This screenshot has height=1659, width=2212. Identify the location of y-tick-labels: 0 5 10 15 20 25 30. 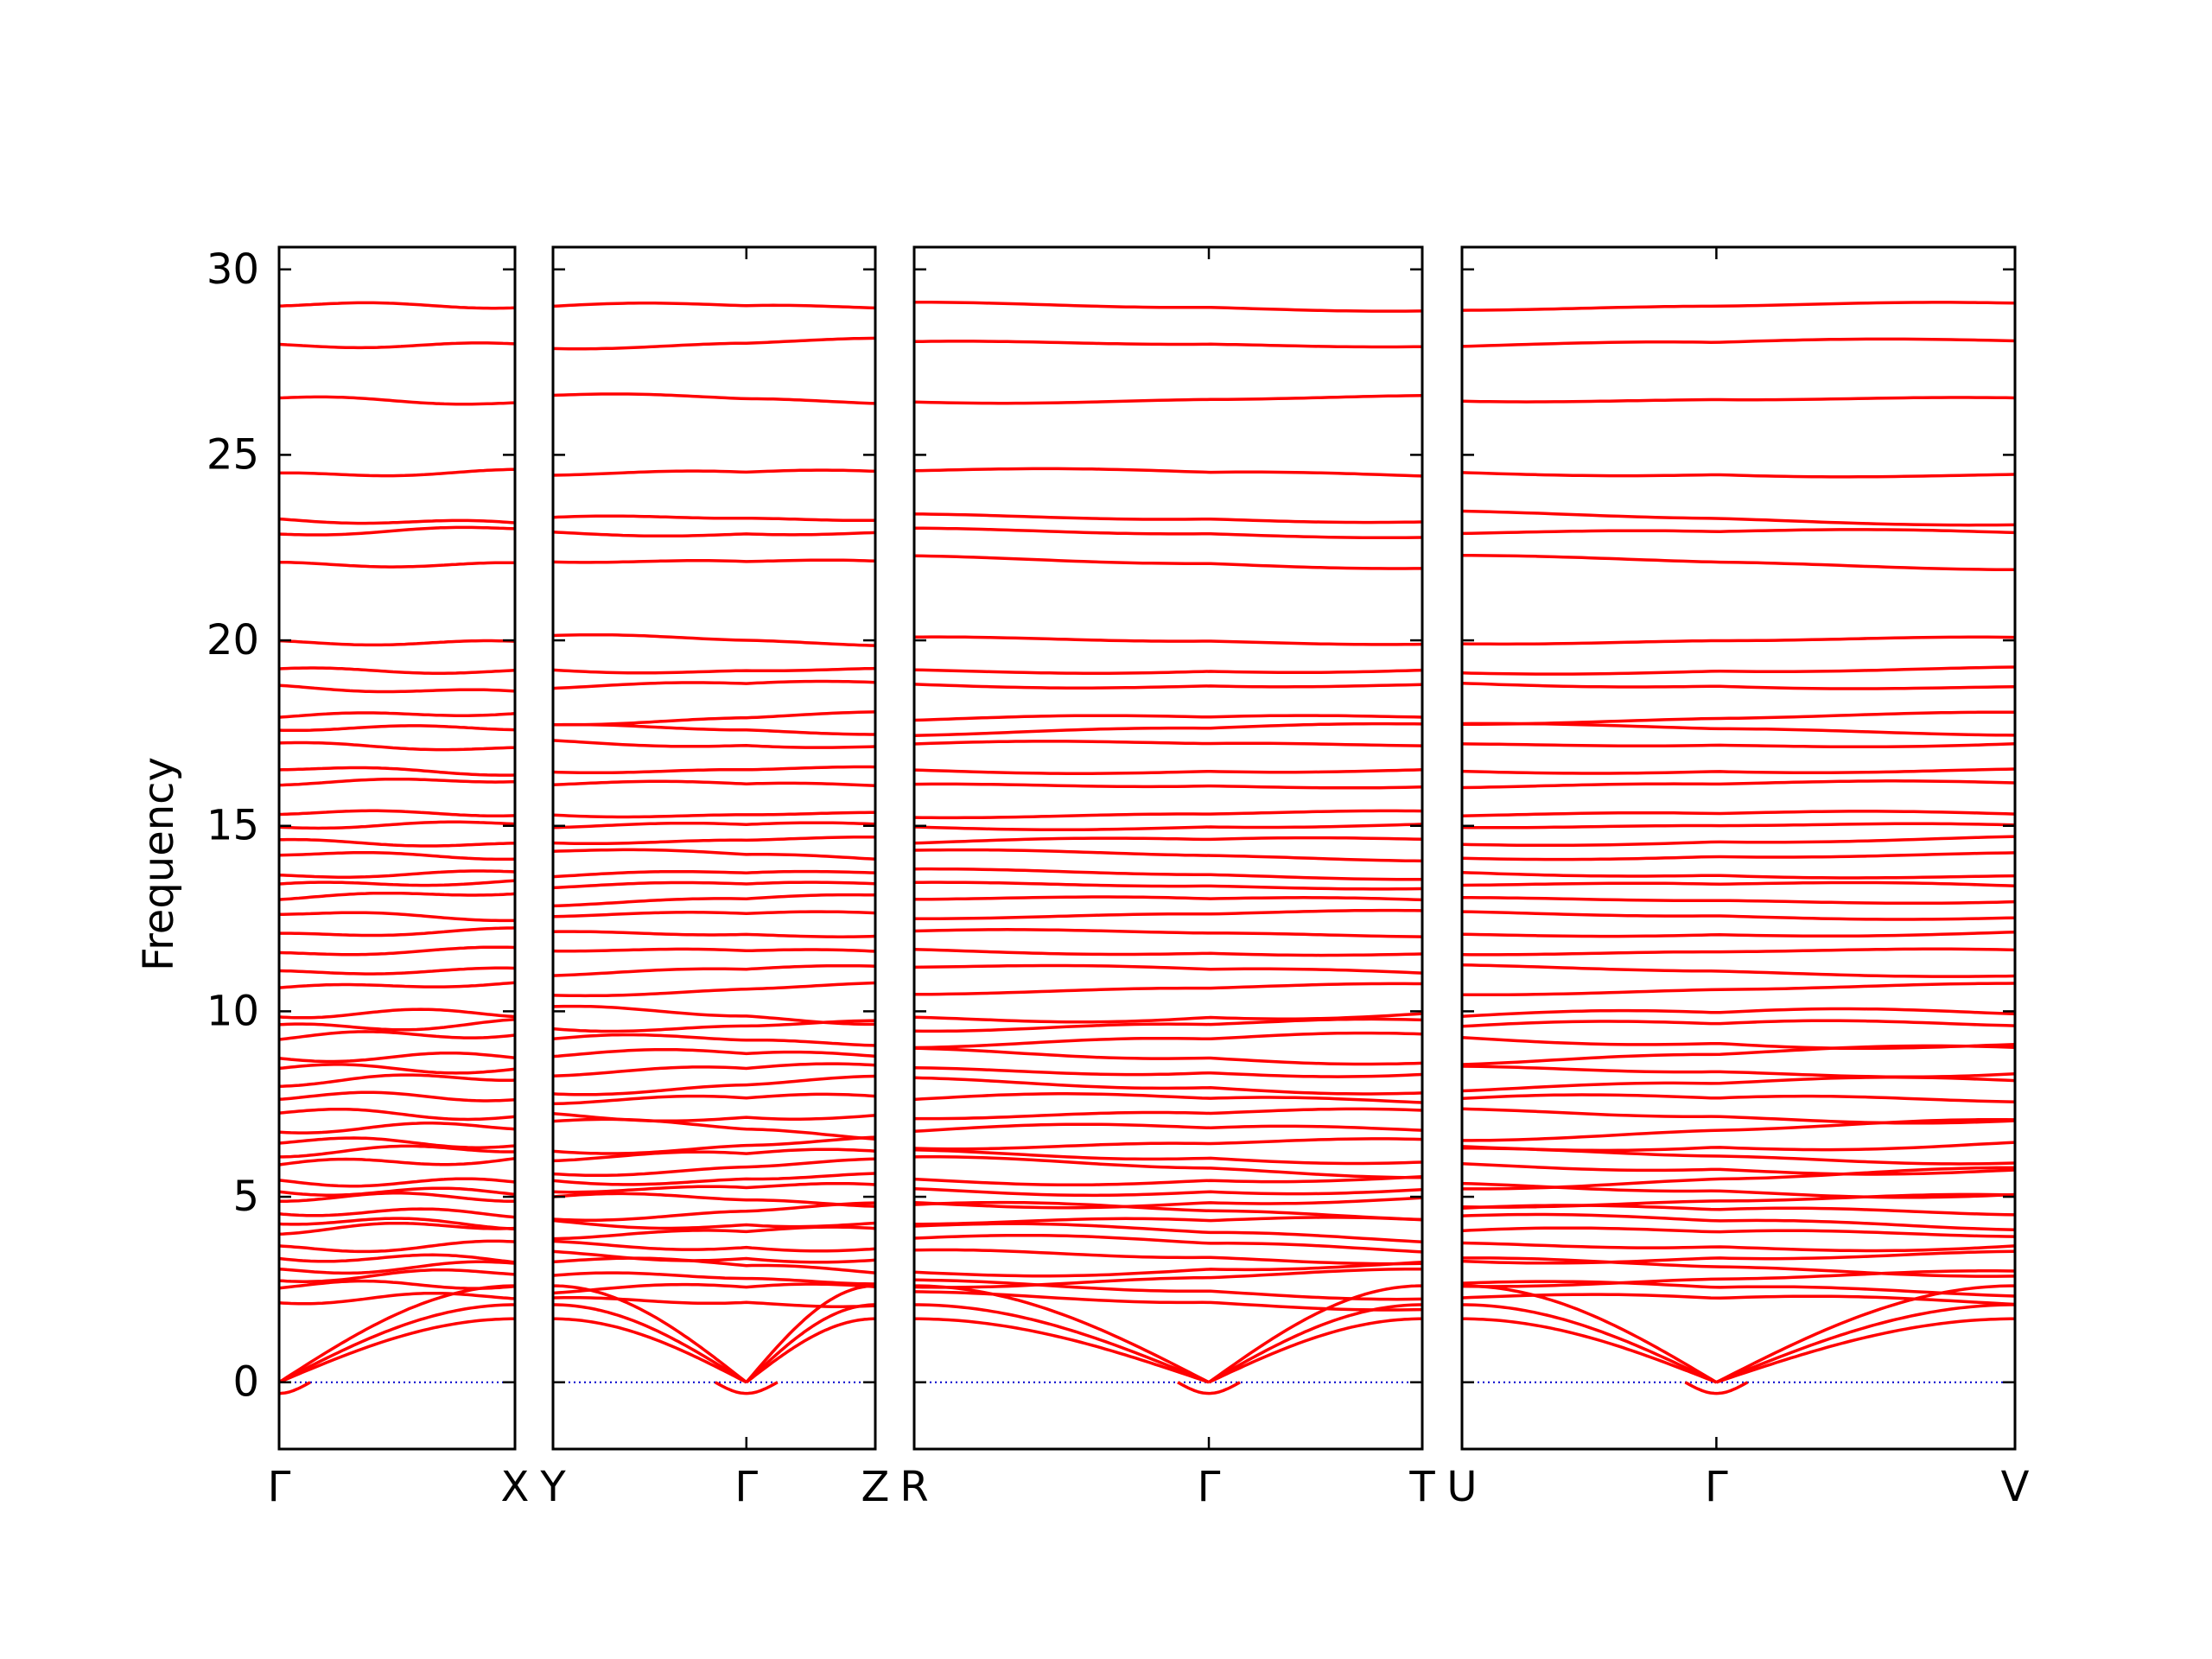
(233, 826).